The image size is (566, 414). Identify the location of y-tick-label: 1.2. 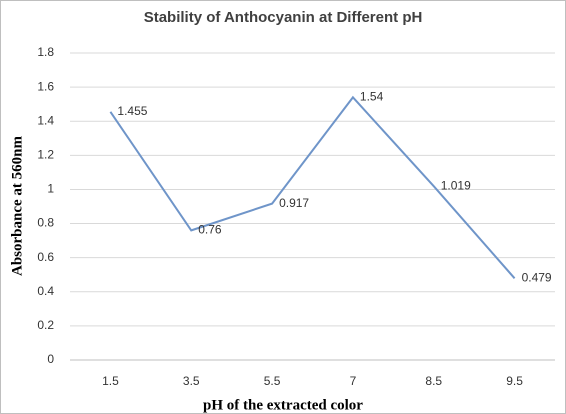
(45, 155).